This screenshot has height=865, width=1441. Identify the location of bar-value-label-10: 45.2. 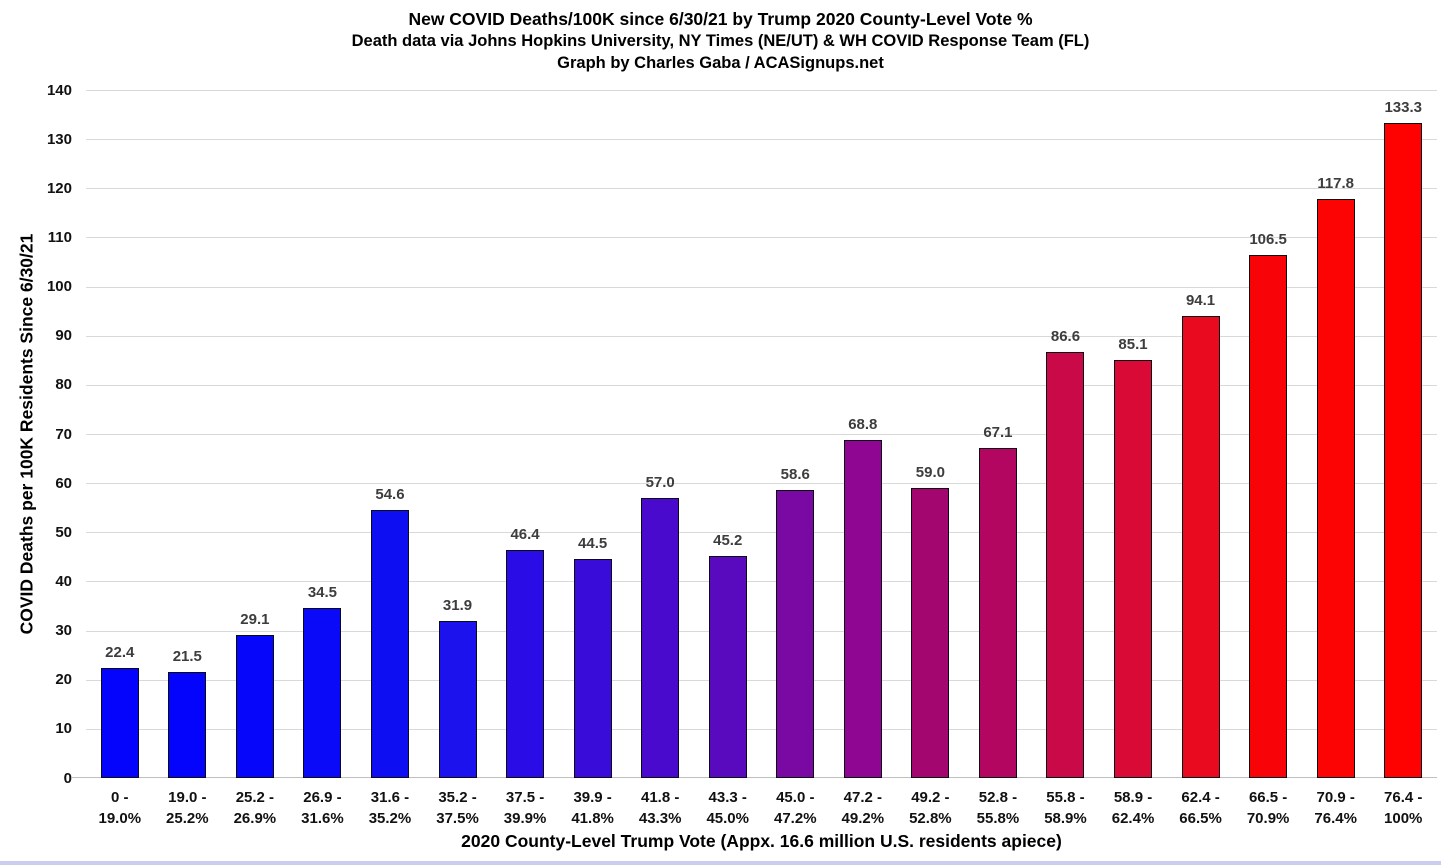
(728, 540).